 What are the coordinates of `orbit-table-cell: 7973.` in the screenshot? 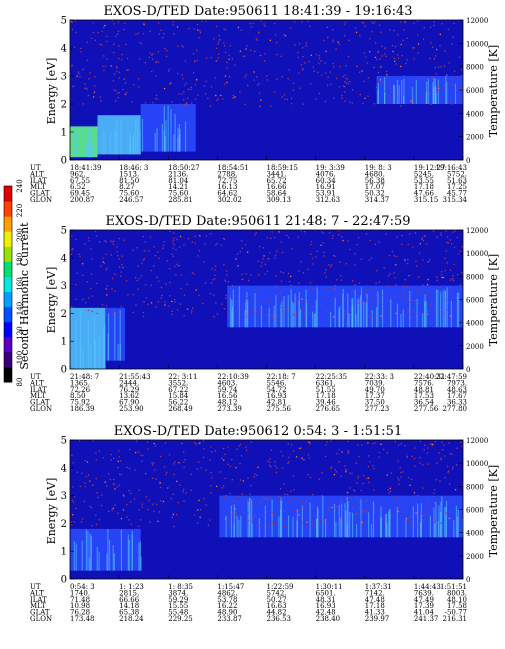 It's located at (457, 383).